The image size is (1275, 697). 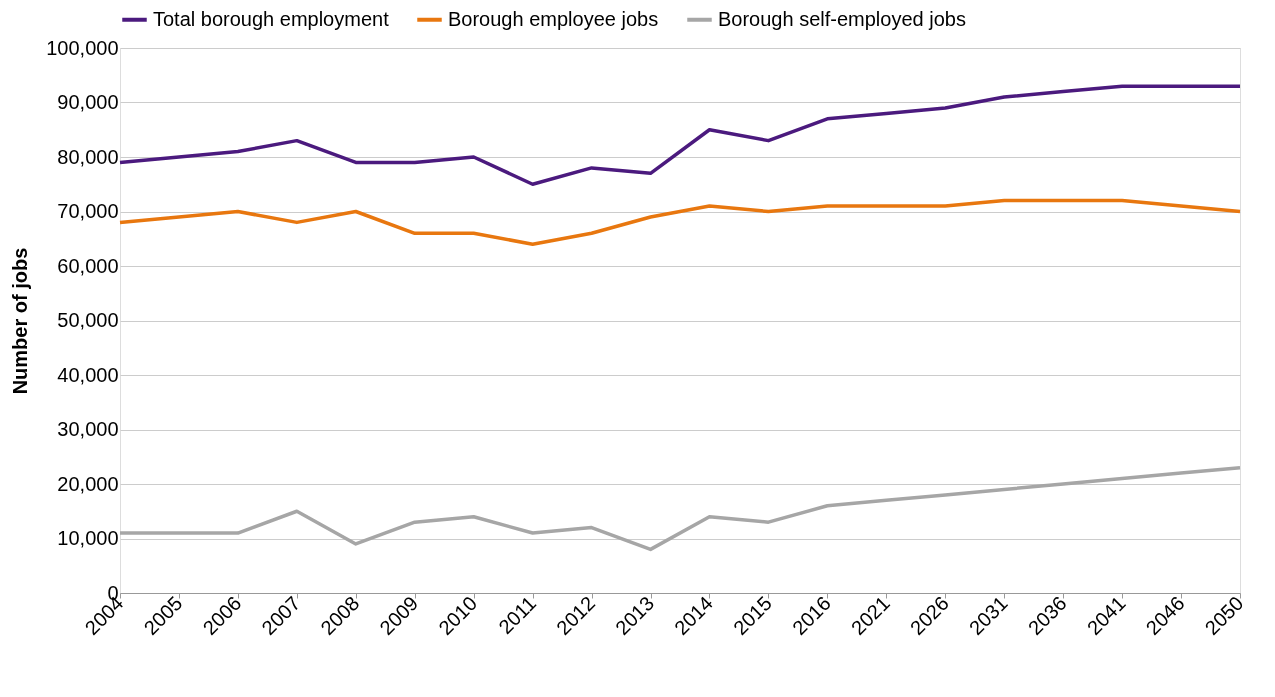 I want to click on y-tick-label: 70,000, so click(x=88, y=211).